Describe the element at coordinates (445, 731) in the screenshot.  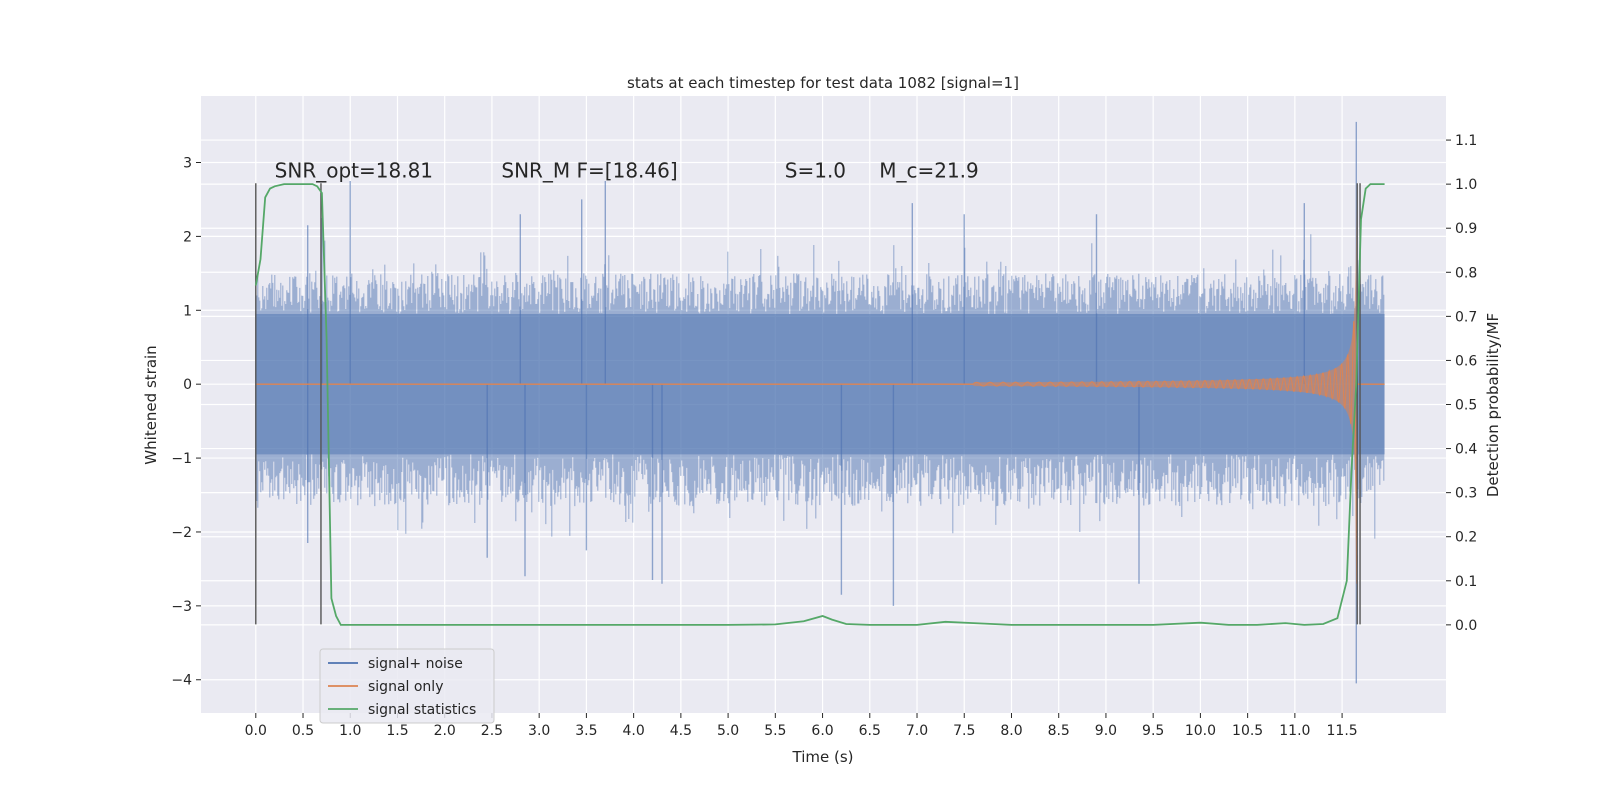
I see `x-tick-label: 2.0` at that location.